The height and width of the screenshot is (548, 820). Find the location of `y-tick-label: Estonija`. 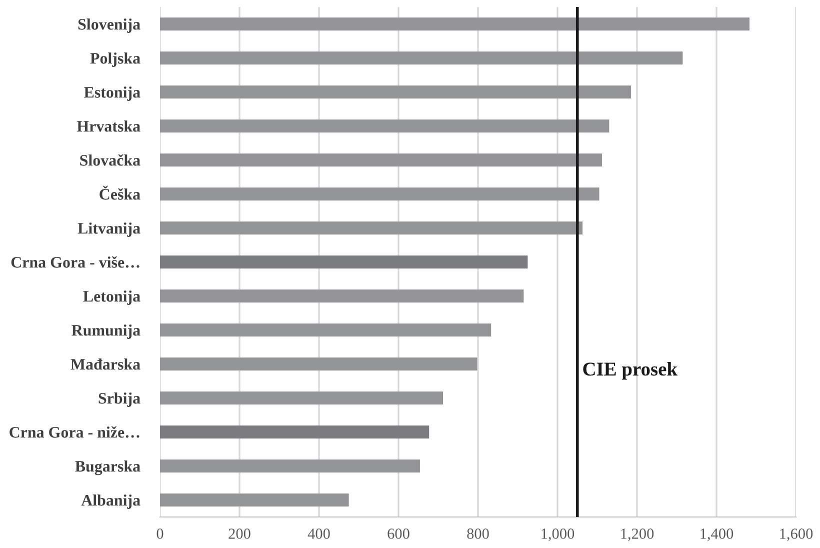

y-tick-label: Estonija is located at coordinates (112, 93).